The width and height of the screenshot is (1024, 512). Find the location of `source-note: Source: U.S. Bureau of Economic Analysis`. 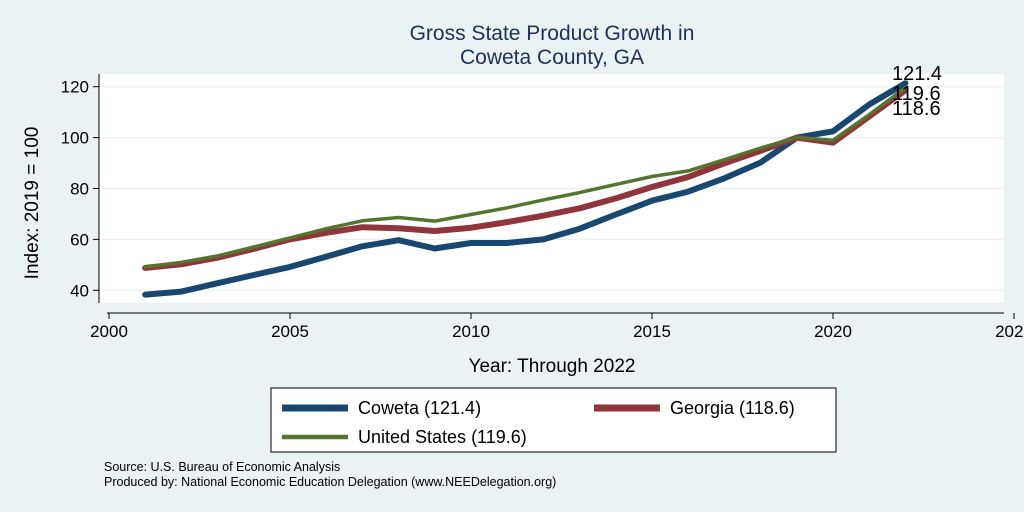

source-note: Source: U.S. Bureau of Economic Analysis is located at coordinates (222, 467).